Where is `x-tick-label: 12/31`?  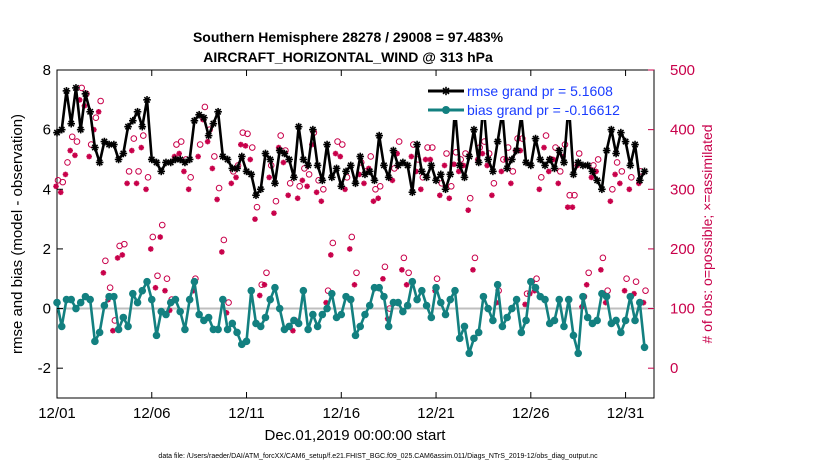 x-tick-label: 12/31 is located at coordinates (626, 413).